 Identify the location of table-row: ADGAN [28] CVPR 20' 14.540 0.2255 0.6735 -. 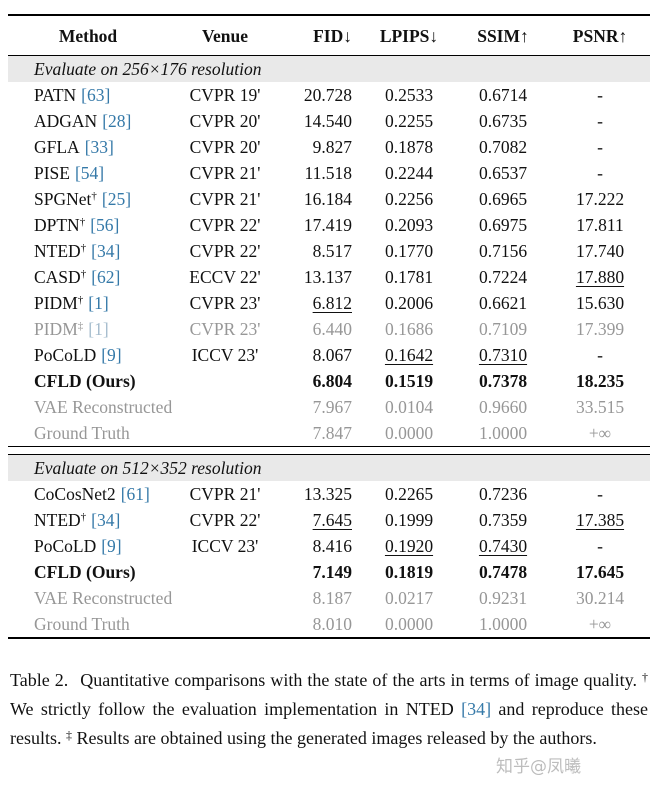
(329, 121).